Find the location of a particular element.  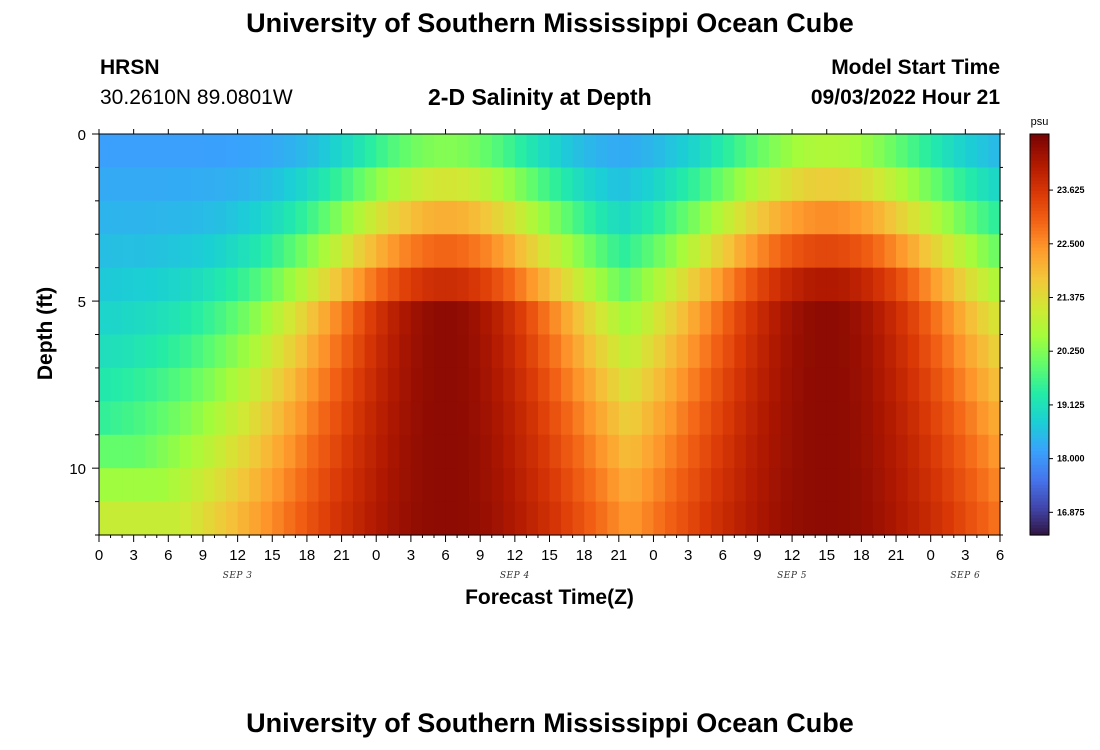

station-name: HRSN is located at coordinates (130, 67).